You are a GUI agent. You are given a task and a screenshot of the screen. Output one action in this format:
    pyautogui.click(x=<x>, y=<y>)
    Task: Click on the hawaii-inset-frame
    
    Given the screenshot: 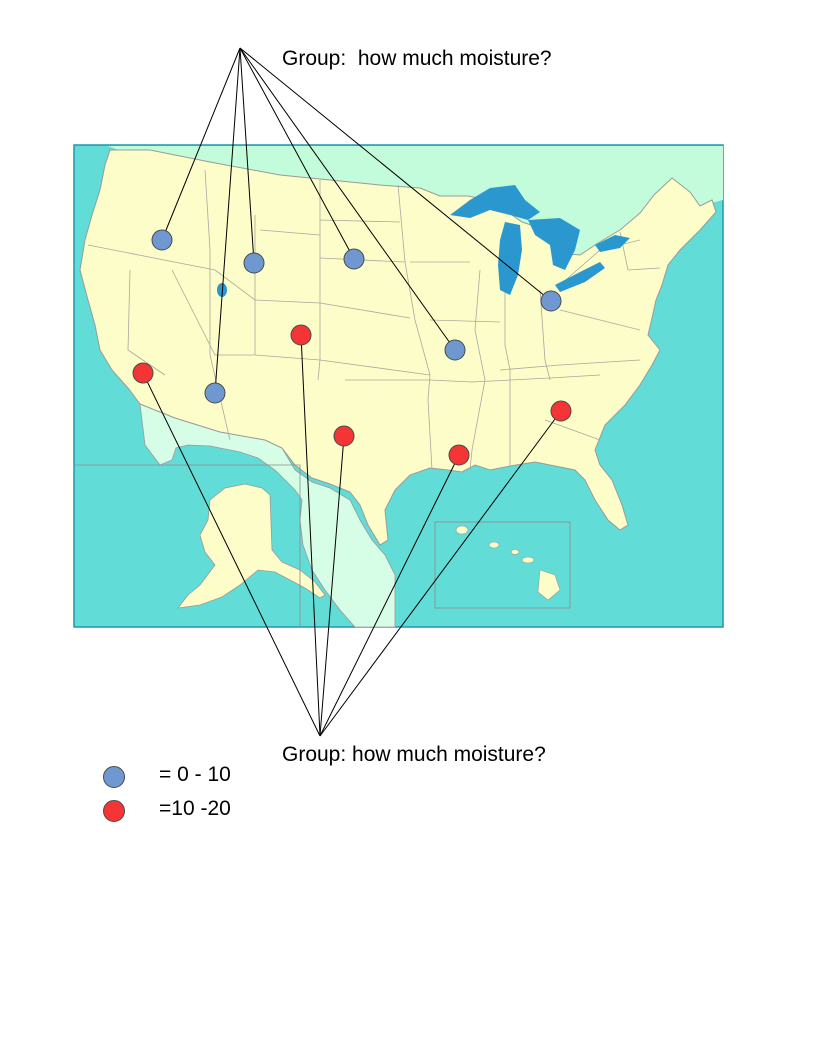 What is the action you would take?
    pyautogui.click(x=502, y=565)
    